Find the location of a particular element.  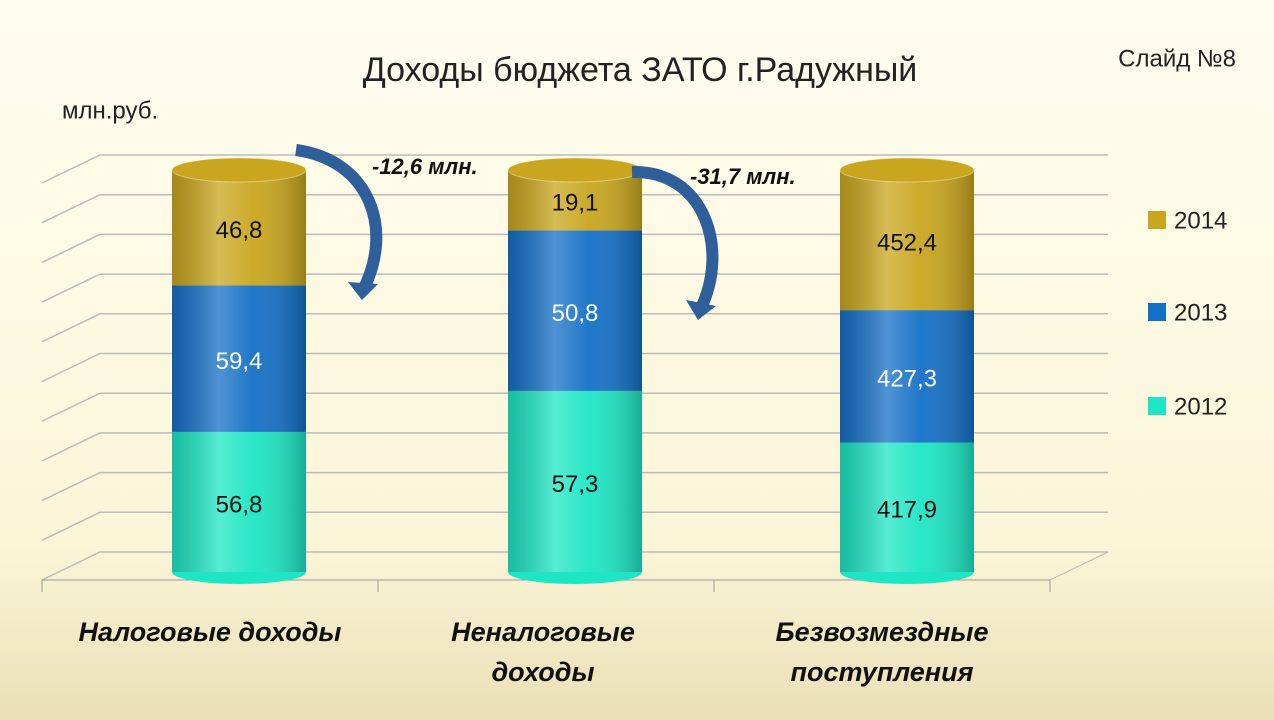

chart-title: Доходы бюджета ЗАТО г.Радужный is located at coordinates (640, 70).